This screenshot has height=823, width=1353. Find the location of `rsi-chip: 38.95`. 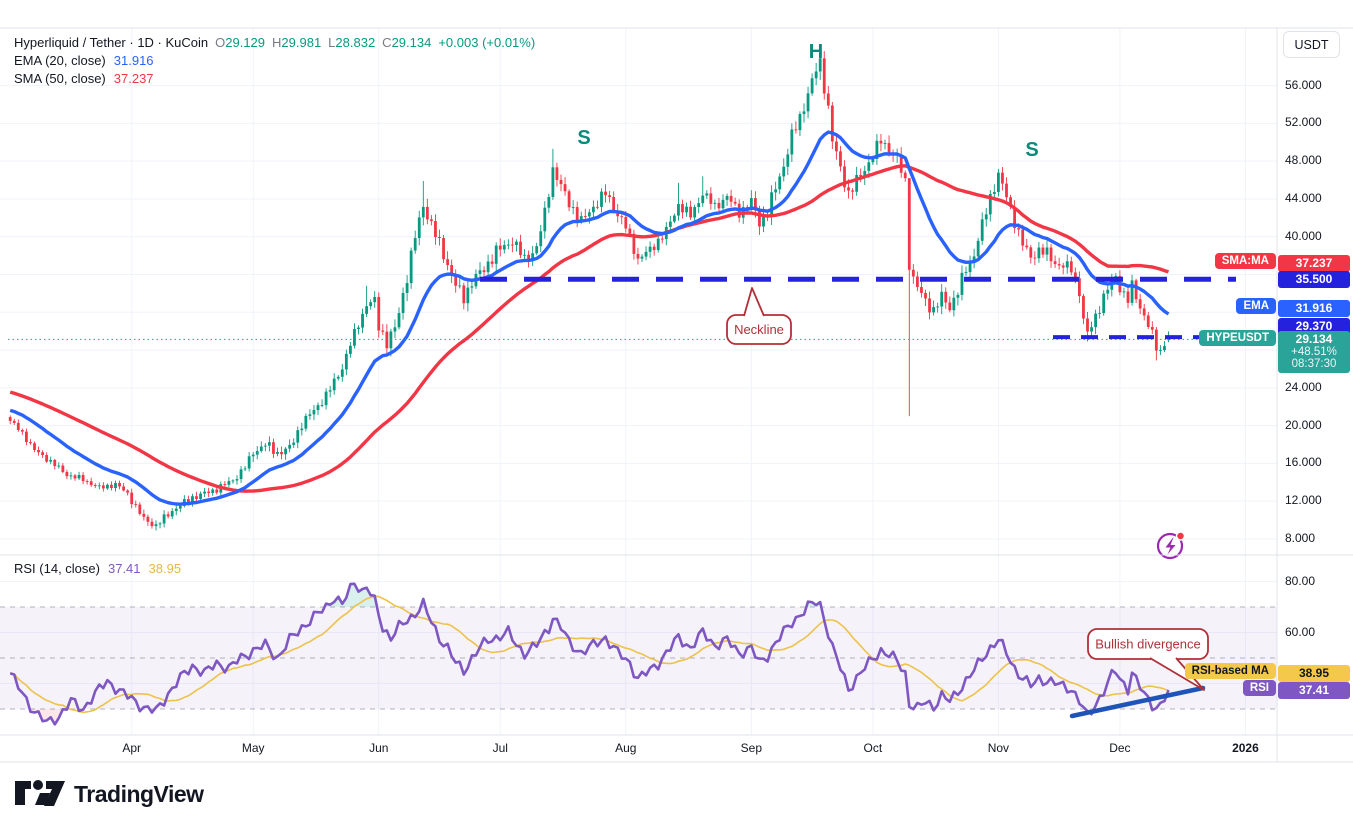

rsi-chip: 38.95 is located at coordinates (1314, 673).